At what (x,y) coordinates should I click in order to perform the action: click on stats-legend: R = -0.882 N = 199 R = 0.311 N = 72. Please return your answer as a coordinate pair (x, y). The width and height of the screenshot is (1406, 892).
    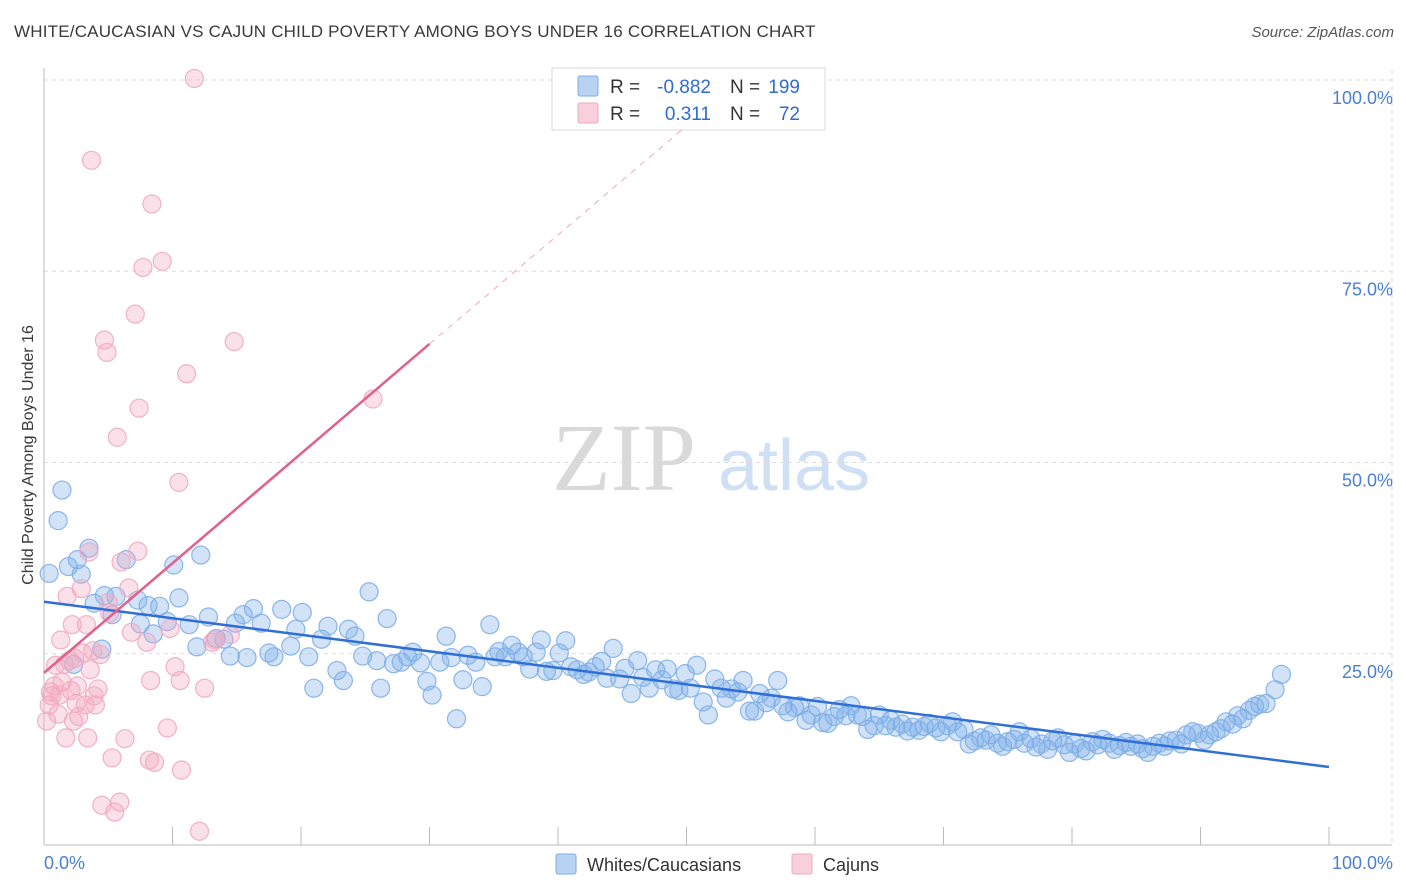
    Looking at the image, I should click on (688, 99).